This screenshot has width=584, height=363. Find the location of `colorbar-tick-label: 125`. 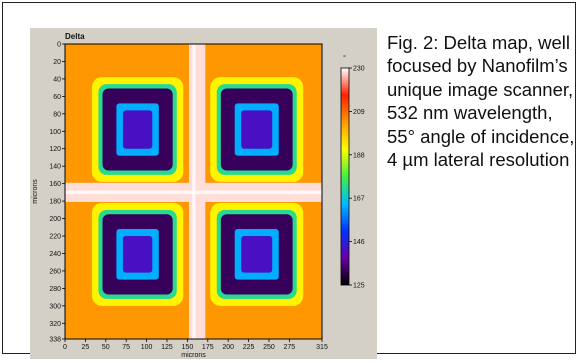

colorbar-tick-label: 125 is located at coordinates (359, 286).